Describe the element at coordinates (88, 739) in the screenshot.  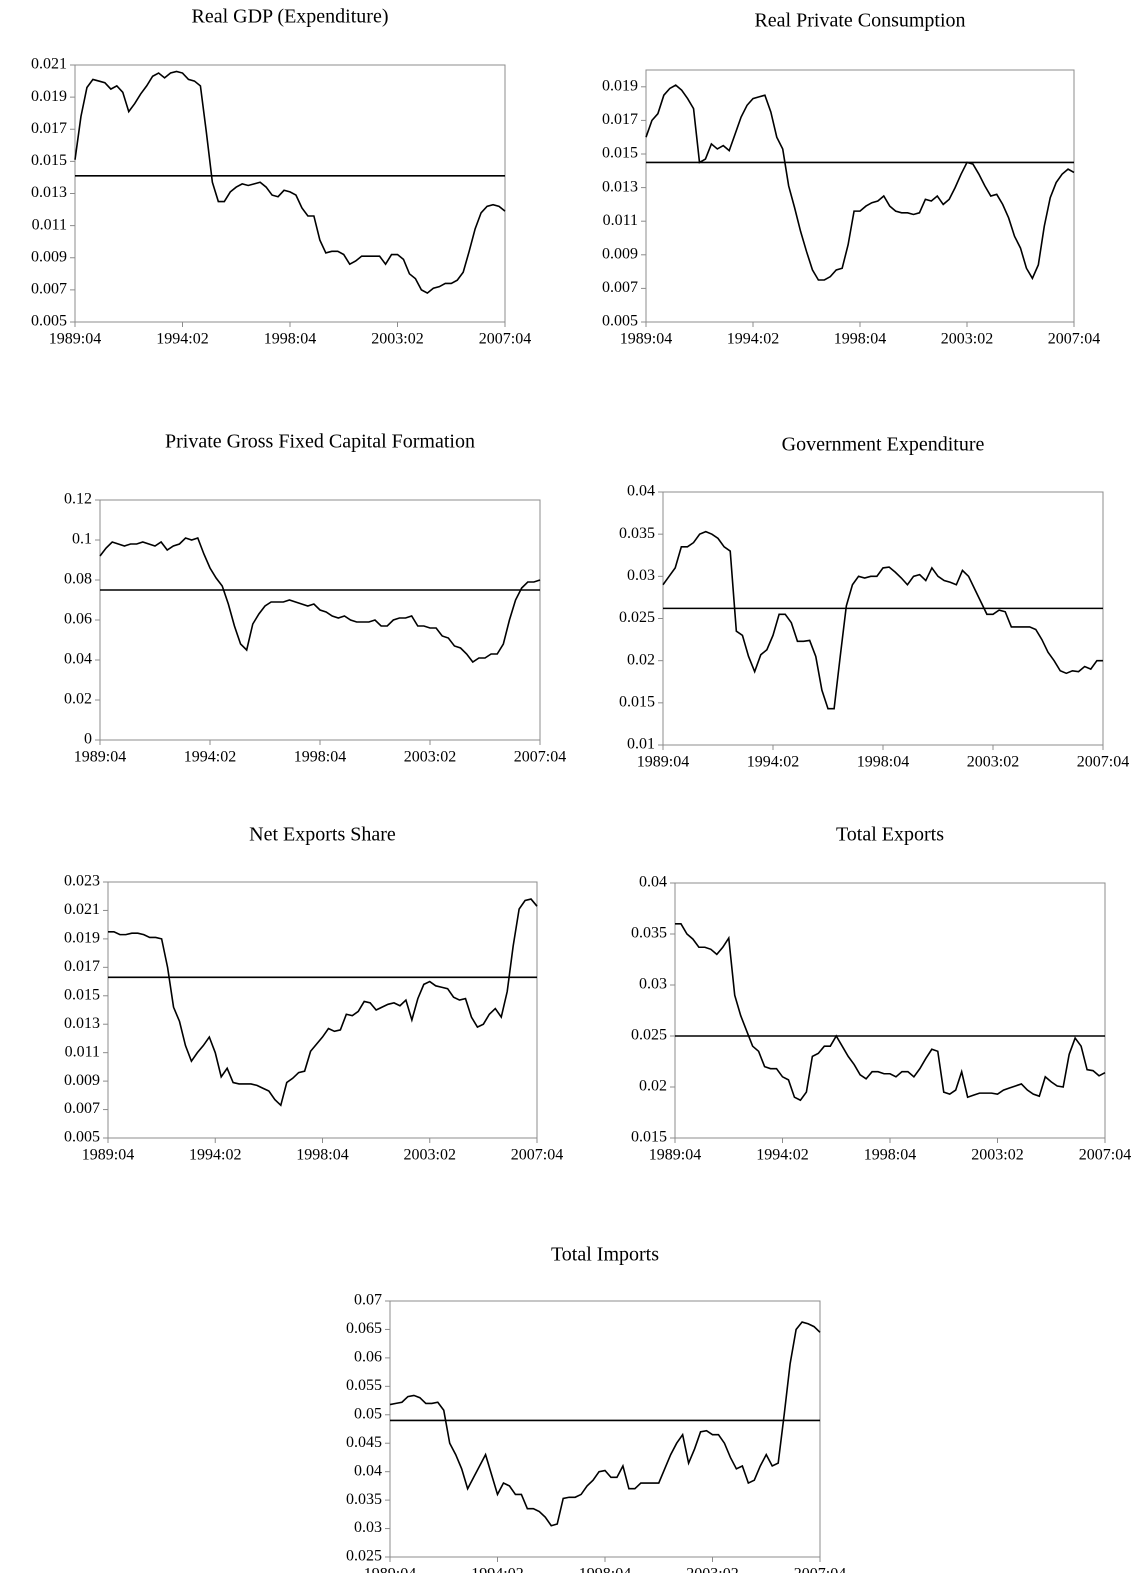
I see `y-tick-label: 0` at that location.